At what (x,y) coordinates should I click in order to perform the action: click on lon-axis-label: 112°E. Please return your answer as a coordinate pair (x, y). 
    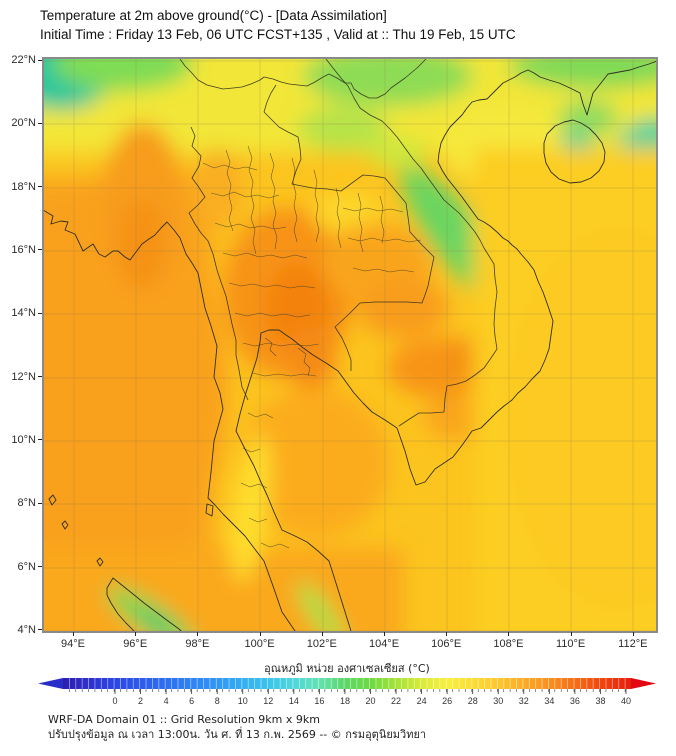
    Looking at the image, I should click on (633, 644).